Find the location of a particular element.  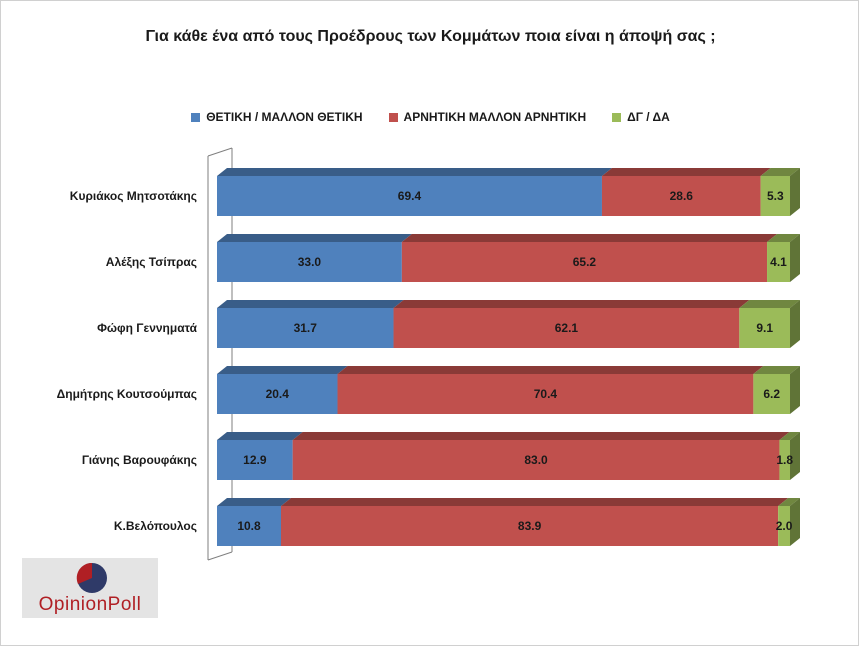

opinionpoll-logo: OpinionPoll is located at coordinates (90, 588).